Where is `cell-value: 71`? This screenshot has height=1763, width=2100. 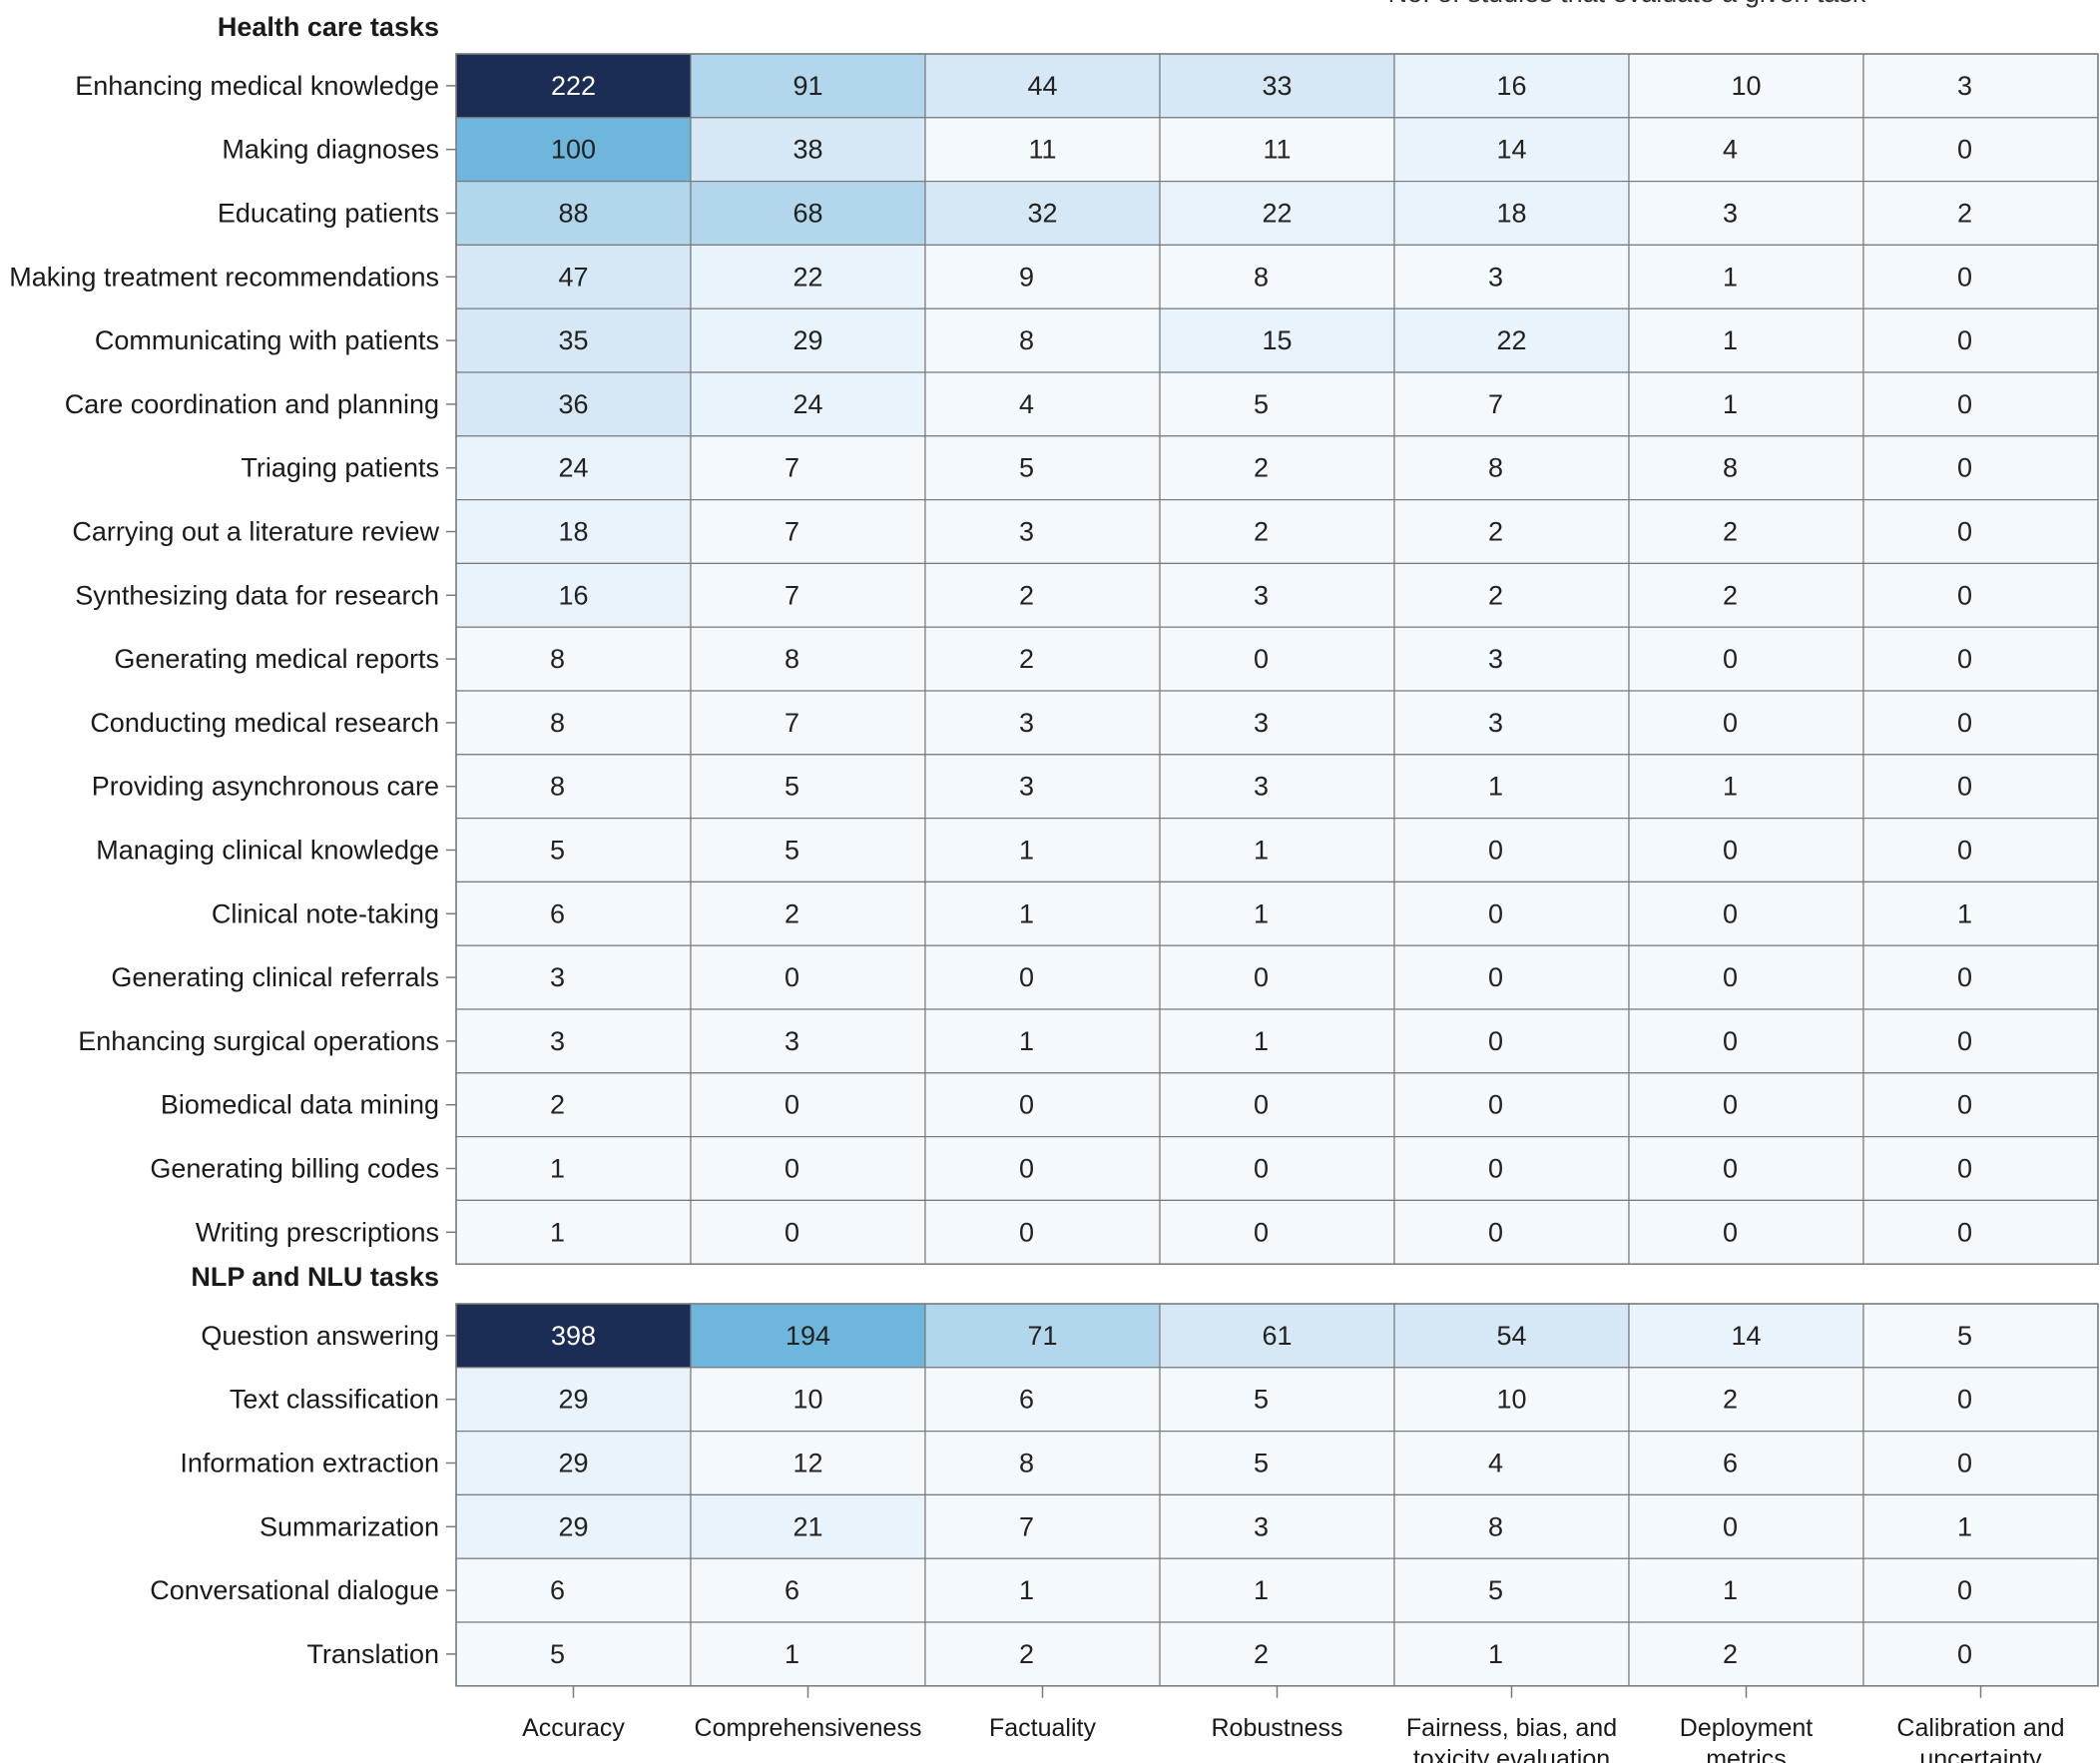 cell-value: 71 is located at coordinates (1042, 1336).